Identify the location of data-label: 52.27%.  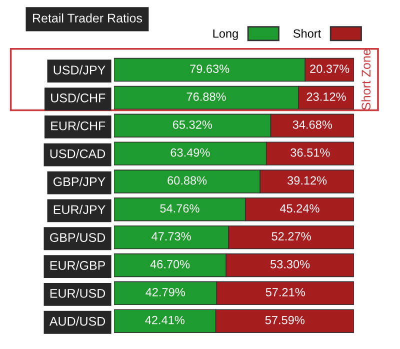
(291, 236).